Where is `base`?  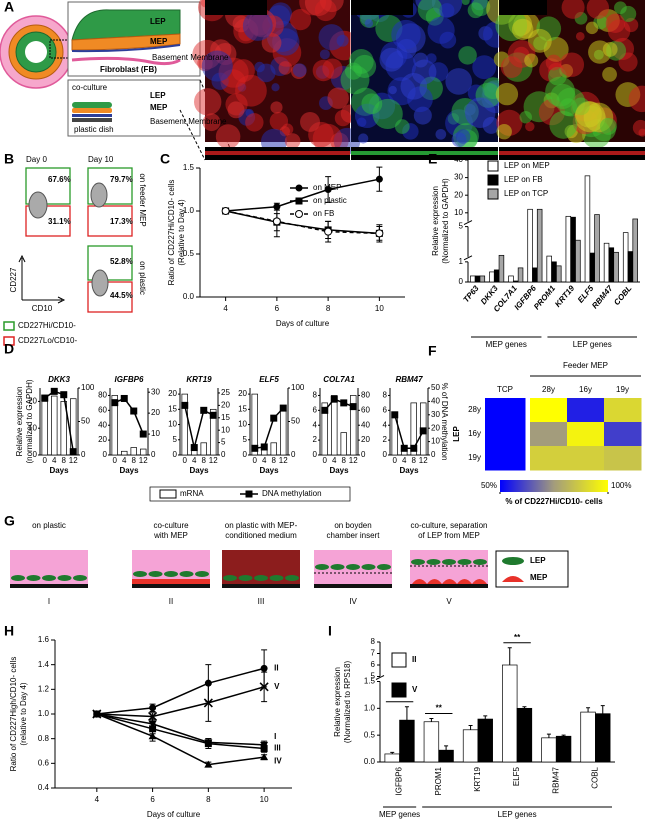 base is located at coordinates (261, 586).